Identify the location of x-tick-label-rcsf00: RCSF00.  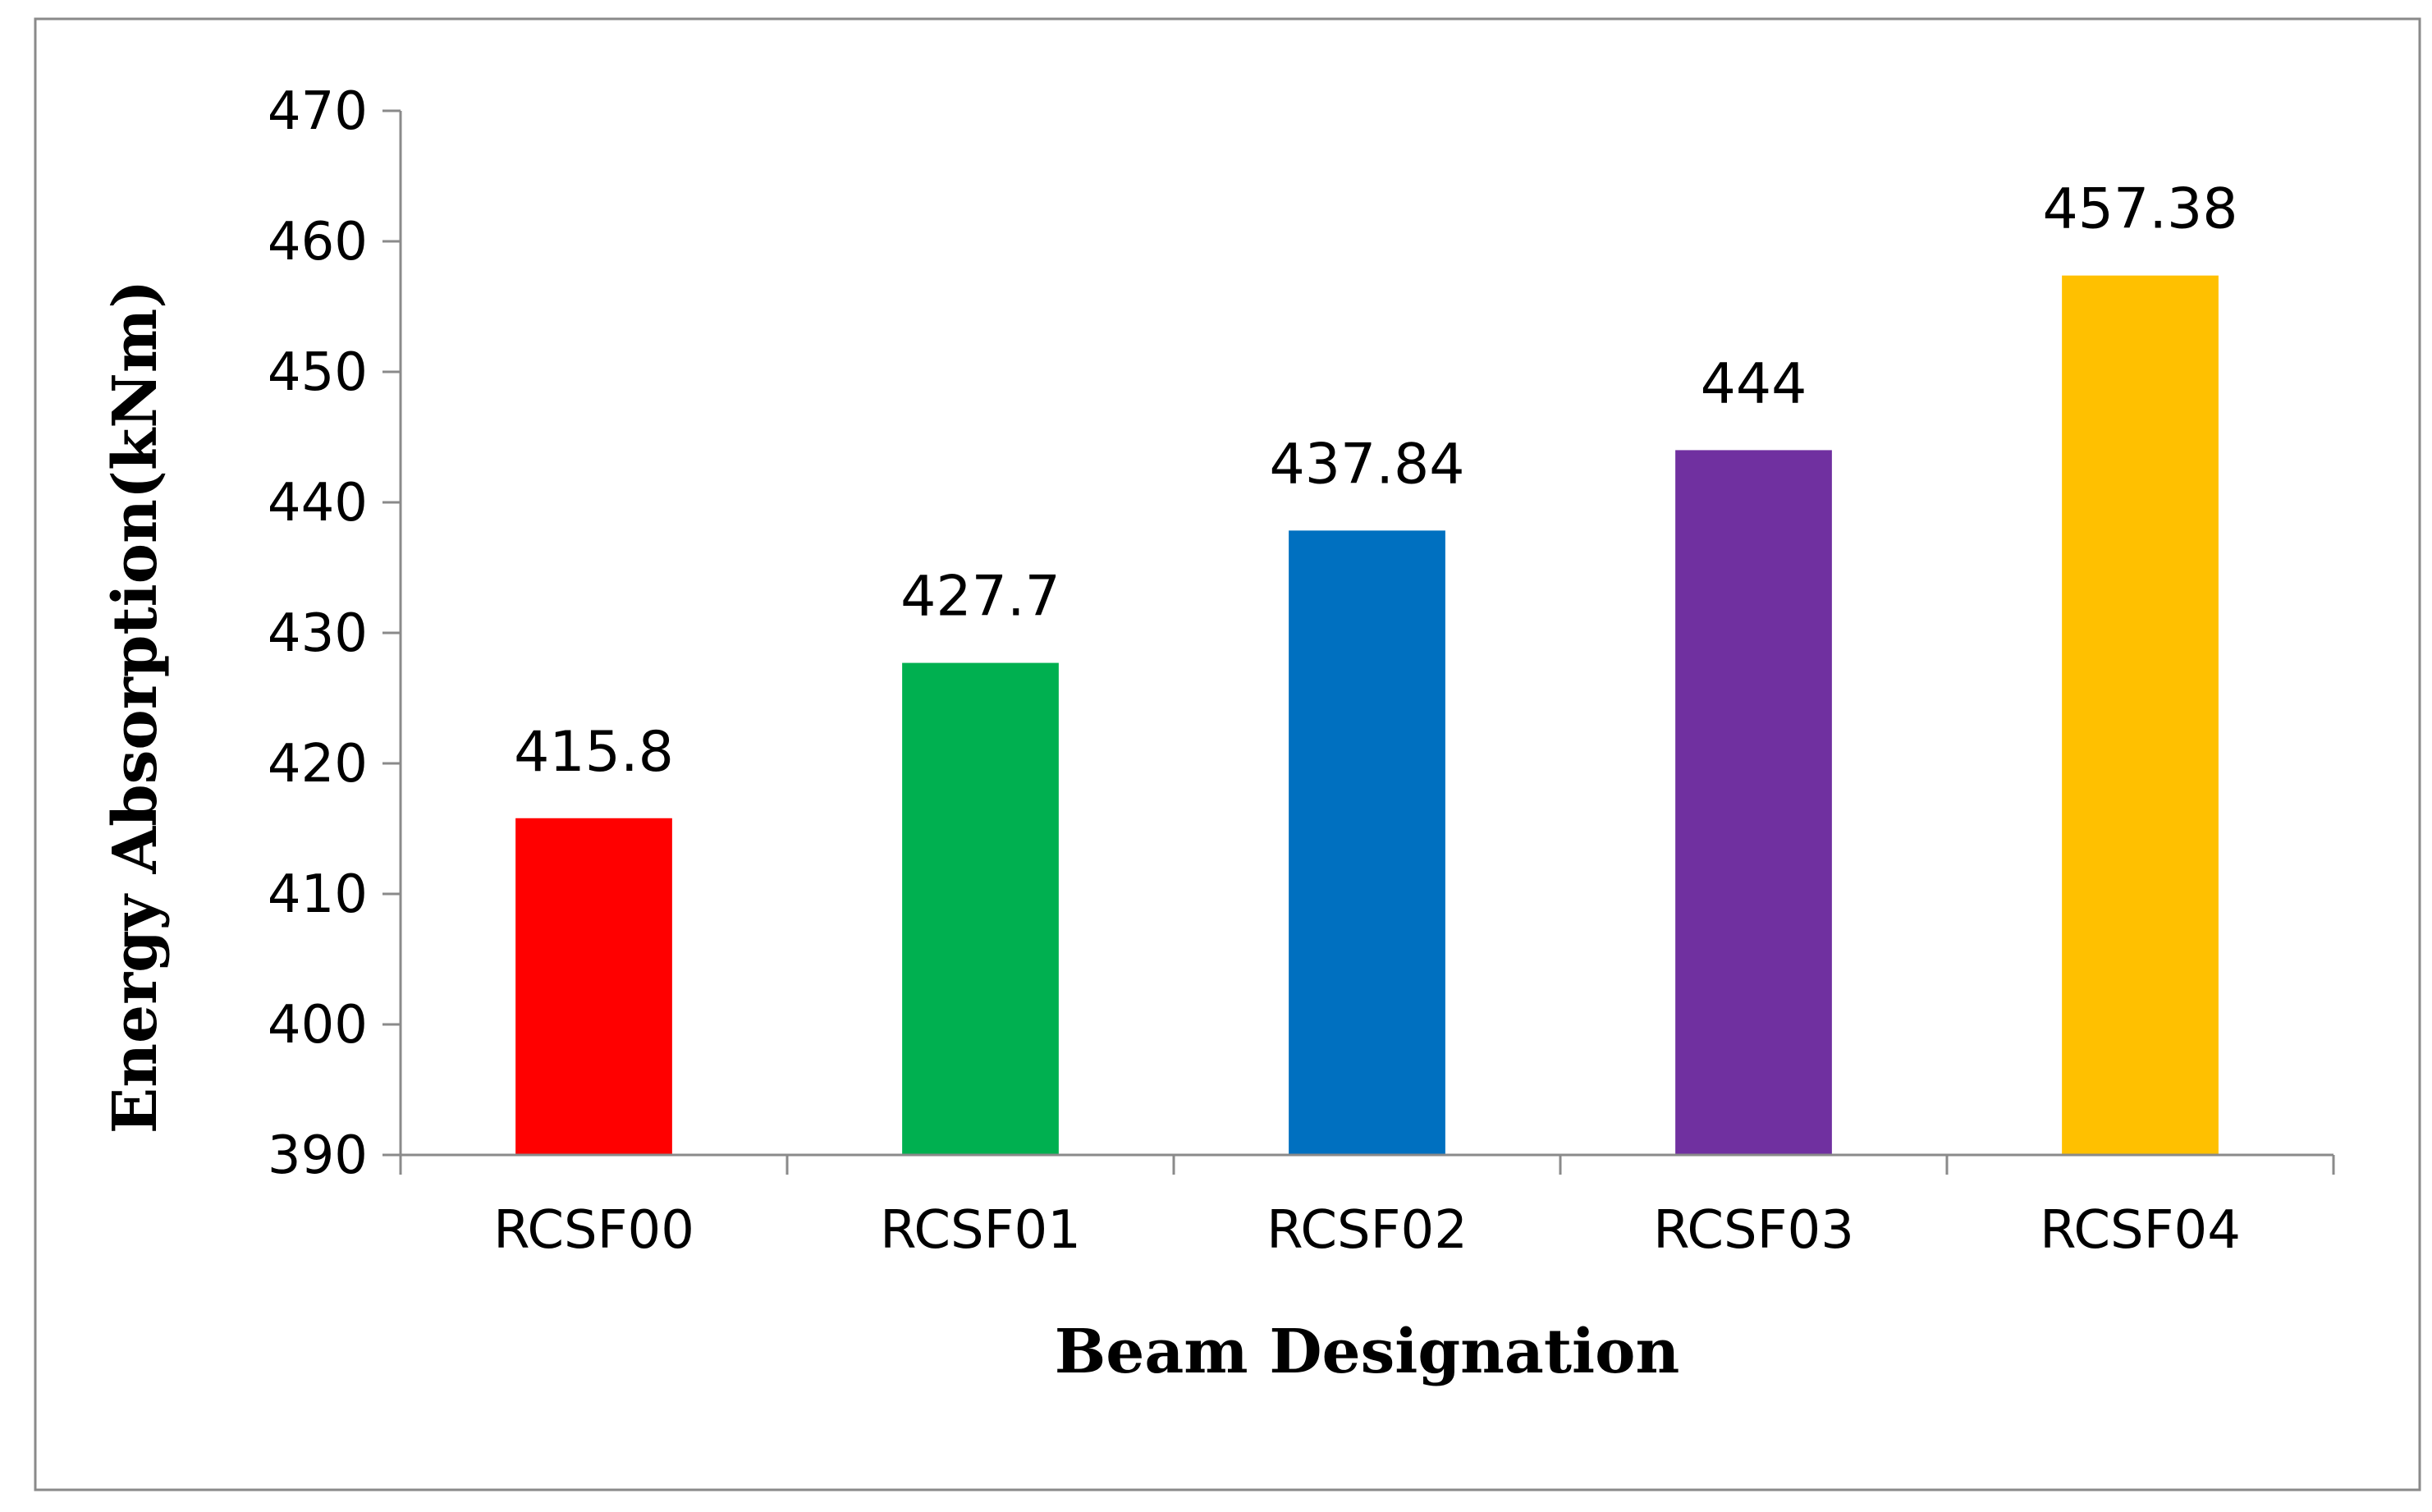
(593, 1230).